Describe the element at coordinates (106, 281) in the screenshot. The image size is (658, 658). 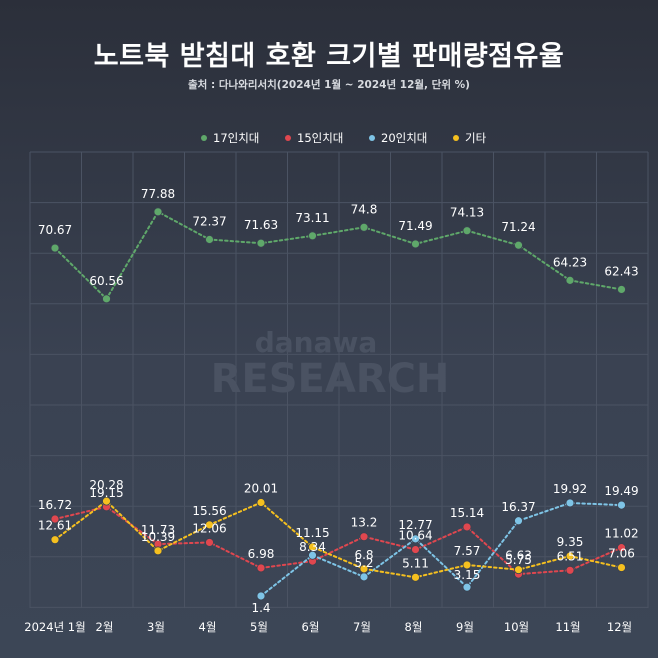
I see `data-label: 60.56` at that location.